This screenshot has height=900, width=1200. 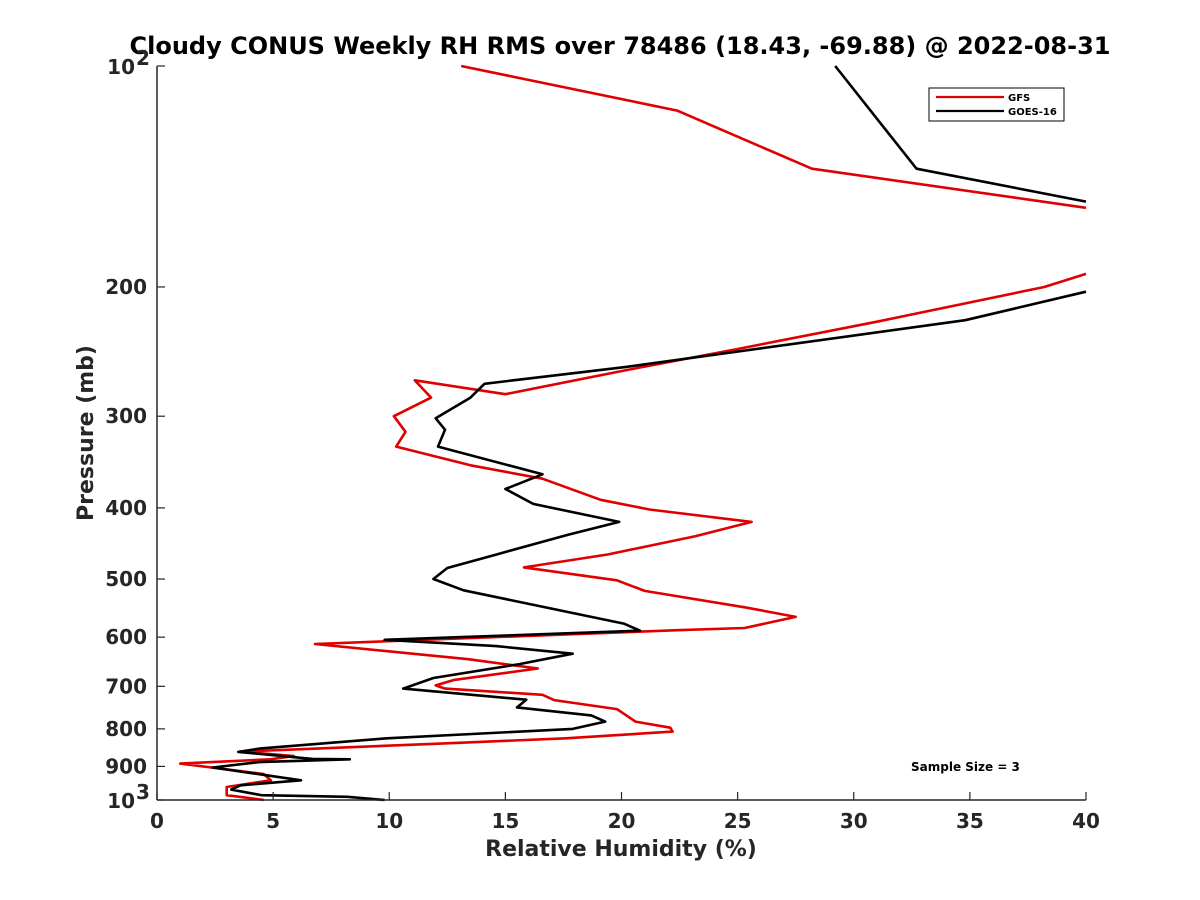 I want to click on y-tick-label: 600, so click(x=126, y=637).